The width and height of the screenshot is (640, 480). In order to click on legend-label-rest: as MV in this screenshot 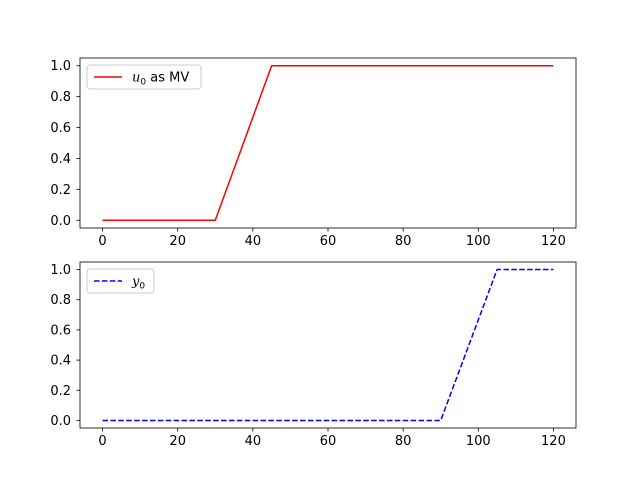, I will do `click(167, 78)`.